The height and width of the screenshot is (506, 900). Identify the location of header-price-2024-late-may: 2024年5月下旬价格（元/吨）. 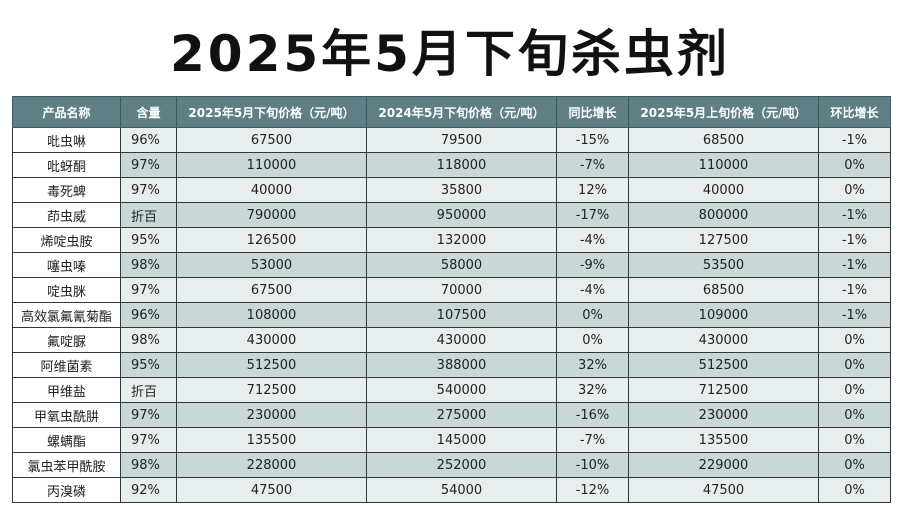
(461, 112).